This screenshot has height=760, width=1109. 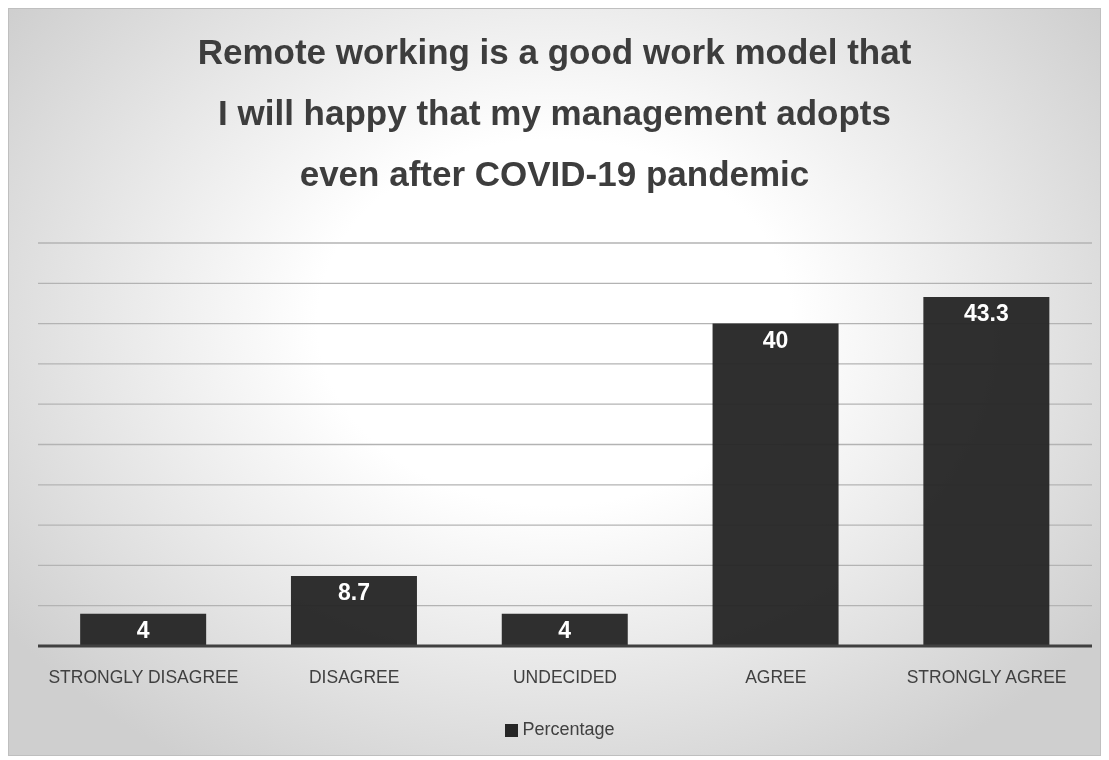 What do you see at coordinates (354, 677) in the screenshot?
I see `x-tick-label: DISAGREE` at bounding box center [354, 677].